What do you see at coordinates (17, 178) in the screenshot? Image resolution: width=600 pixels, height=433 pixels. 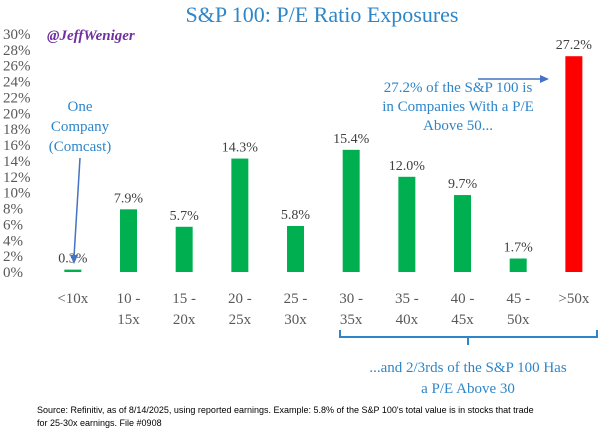 I see `y-tick-label: 12%` at bounding box center [17, 178].